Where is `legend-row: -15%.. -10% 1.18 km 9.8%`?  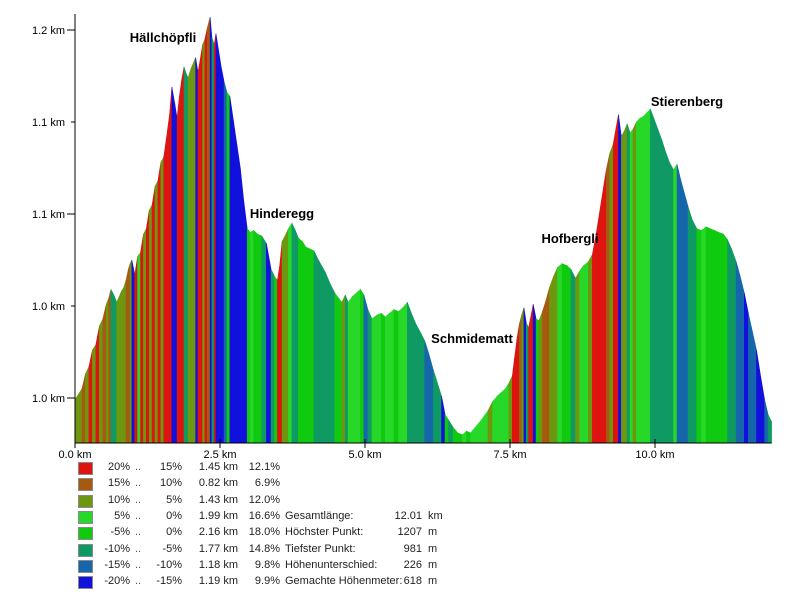
legend-row: -15%.. -10% 1.18 km 9.8% is located at coordinates (140, 565).